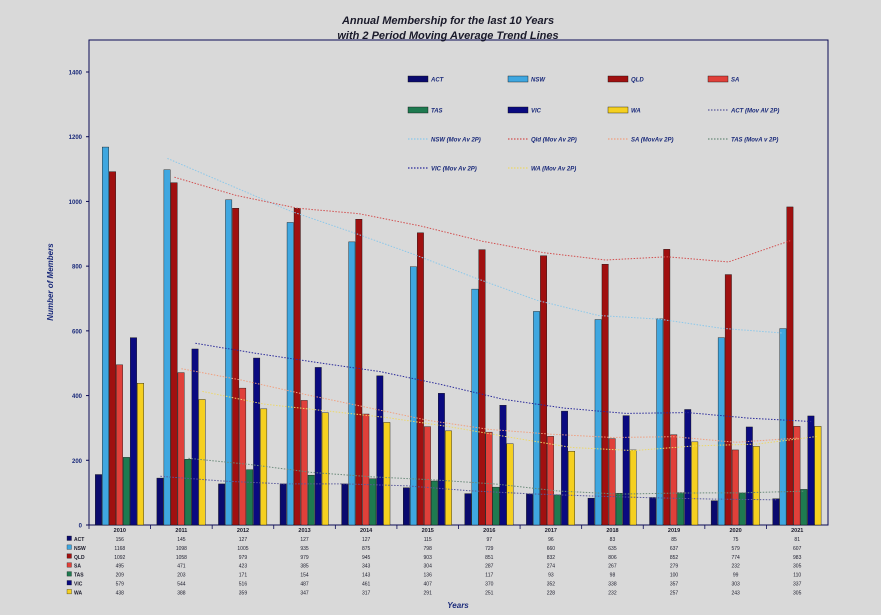 Image resolution: width=881 pixels, height=615 pixels. Describe the element at coordinates (489, 567) in the screenshot. I see `table-cell: 287` at that location.